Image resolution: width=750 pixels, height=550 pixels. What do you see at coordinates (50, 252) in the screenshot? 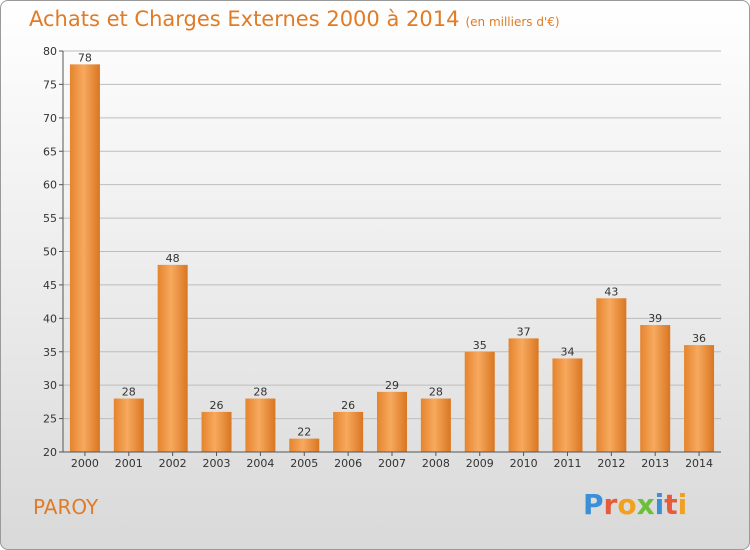
I see `y-tick-label: 50` at bounding box center [50, 252].